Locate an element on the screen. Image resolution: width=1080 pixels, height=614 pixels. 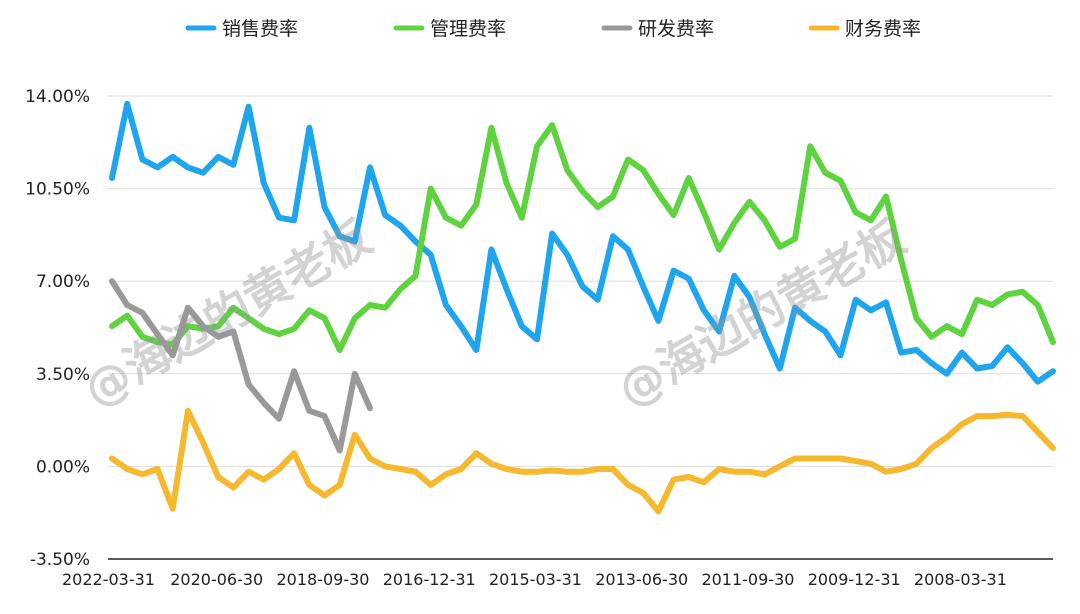
y-tick-label: 14.00% is located at coordinates (57, 97).